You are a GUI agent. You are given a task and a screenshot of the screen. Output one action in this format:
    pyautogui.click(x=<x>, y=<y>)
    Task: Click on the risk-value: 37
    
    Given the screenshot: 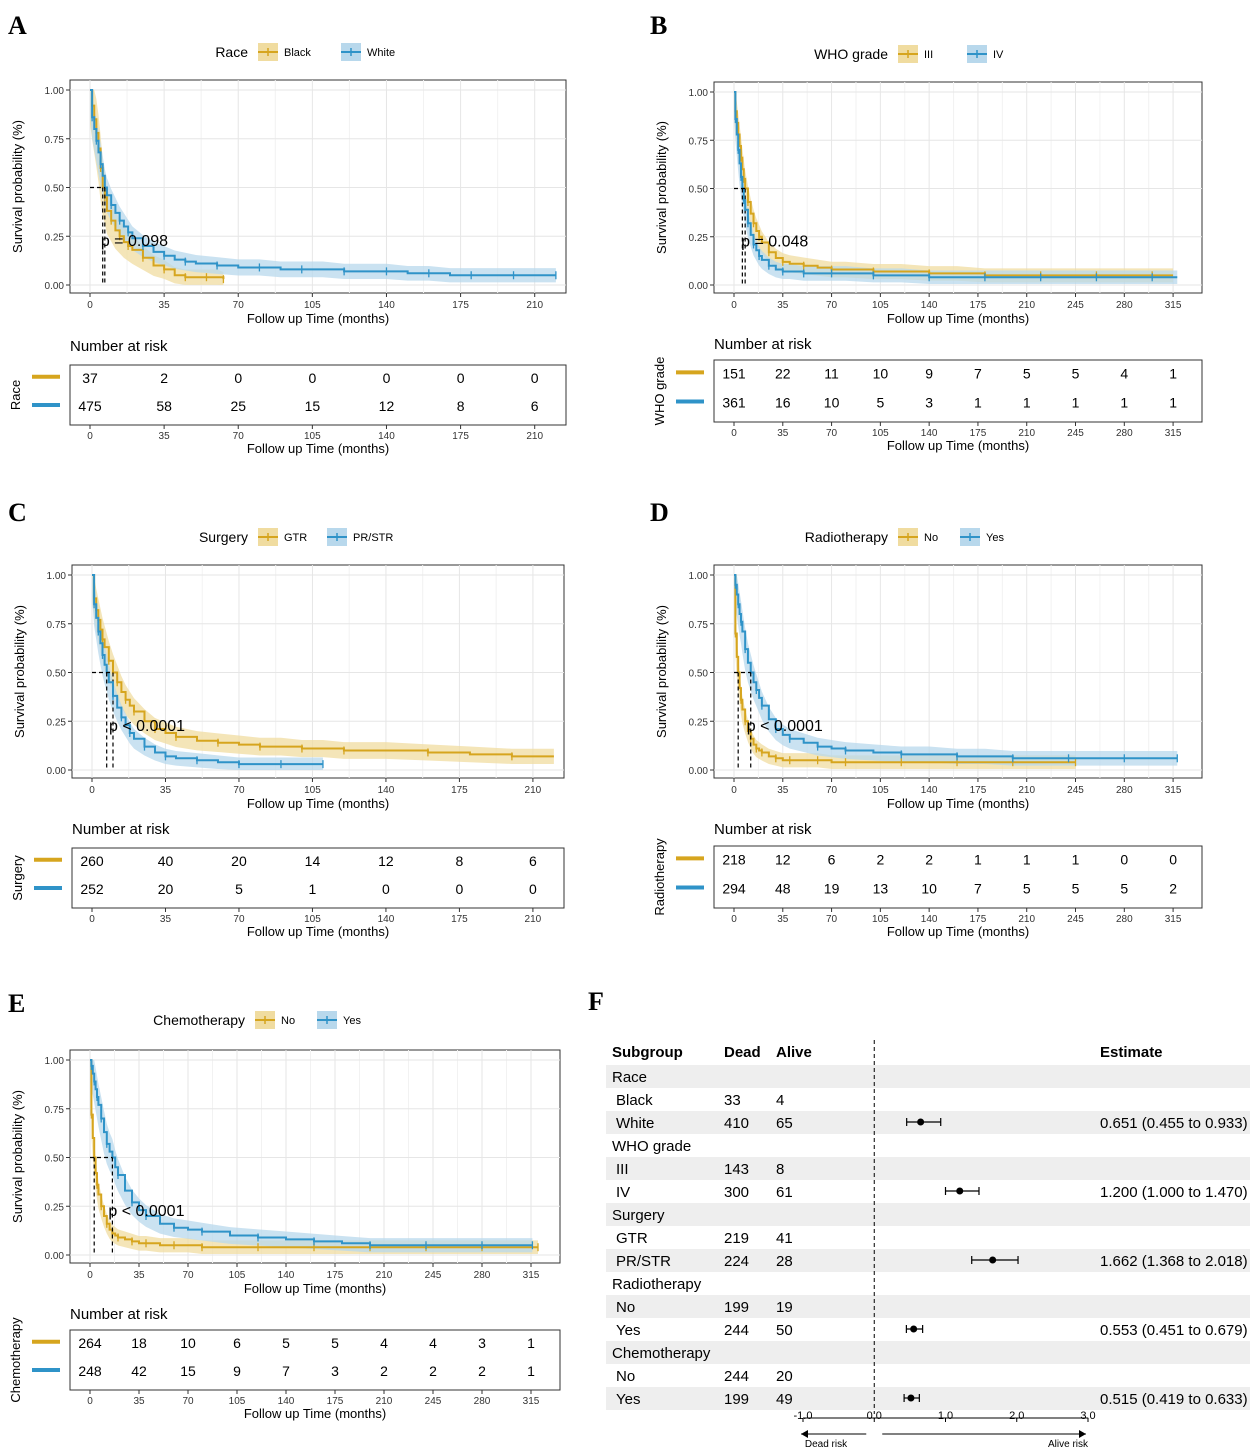 What is the action you would take?
    pyautogui.click(x=90, y=378)
    